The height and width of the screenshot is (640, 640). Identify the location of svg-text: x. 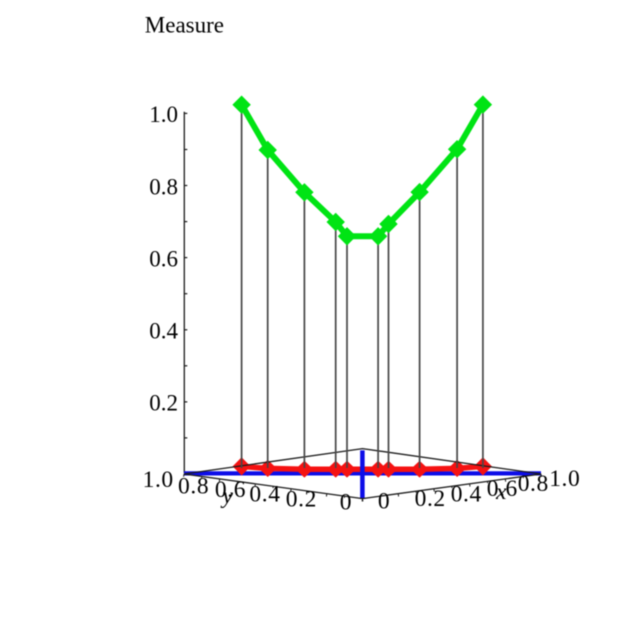
(501, 492).